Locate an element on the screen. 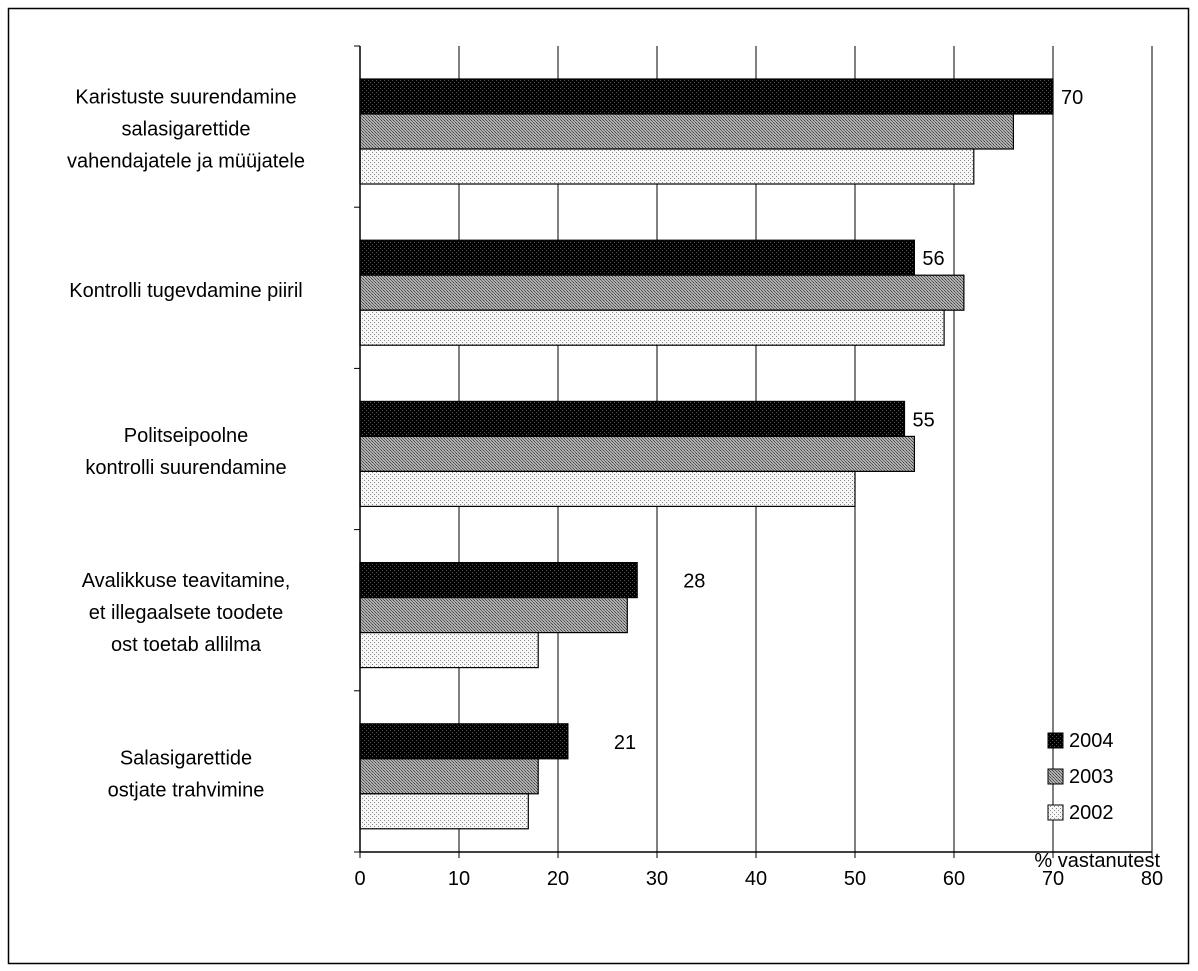  category-label-line: et illegaalsete toodete is located at coordinates (186, 613).